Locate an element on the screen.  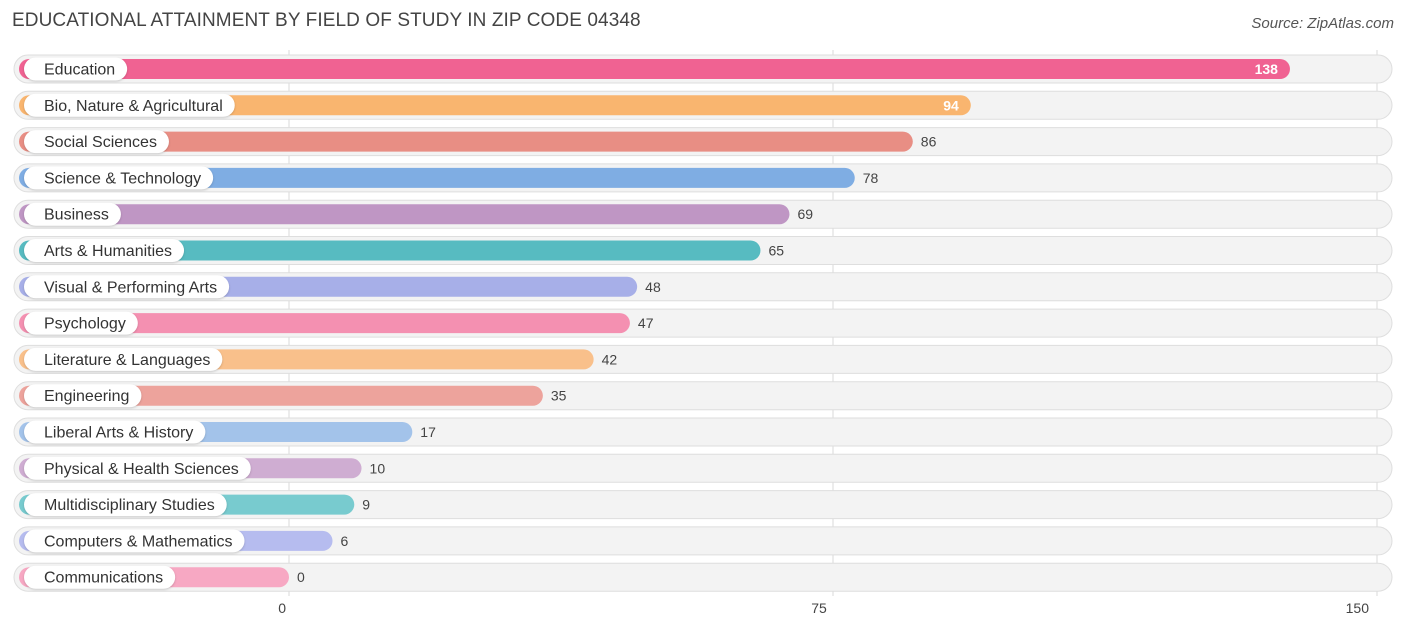
value-label: 78 is located at coordinates (871, 178).